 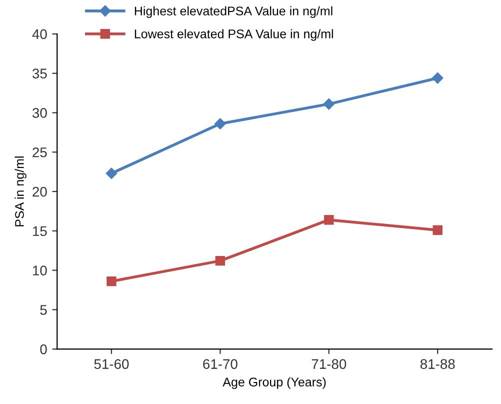 What do you see at coordinates (20, 191) in the screenshot?
I see `y-axis-title: PSA in ng/ml` at bounding box center [20, 191].